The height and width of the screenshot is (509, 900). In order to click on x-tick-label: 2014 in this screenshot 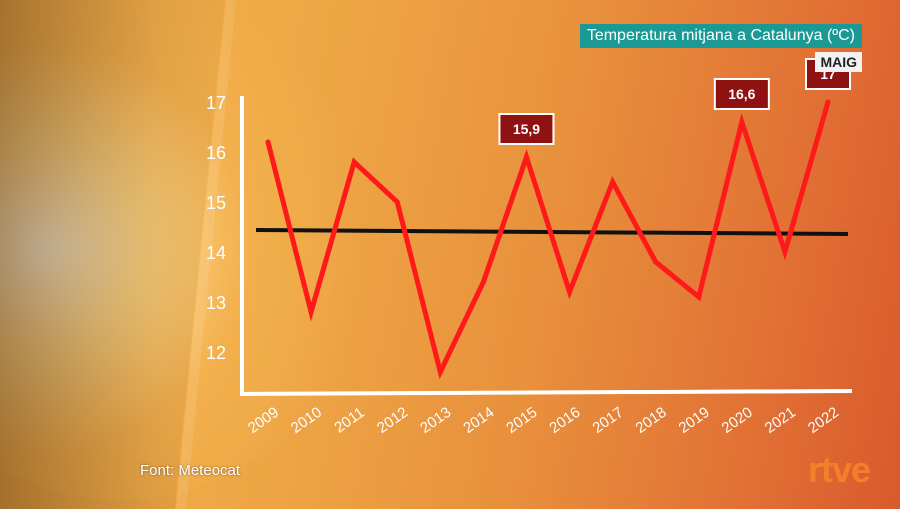, I will do `click(478, 420)`.